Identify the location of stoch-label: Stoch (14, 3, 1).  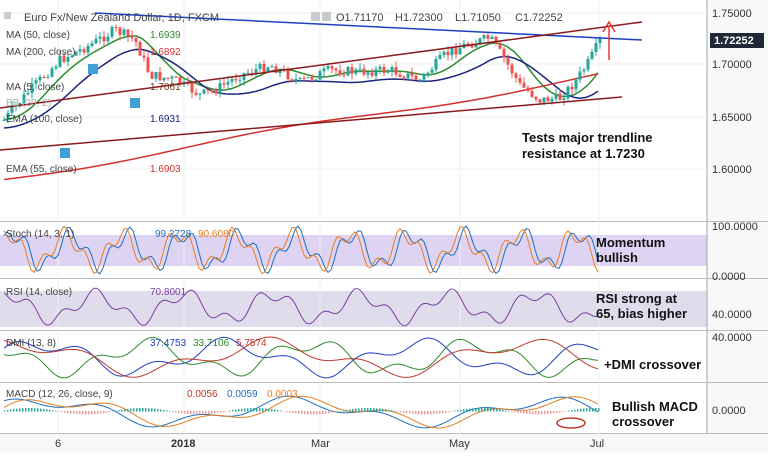
(40, 234).